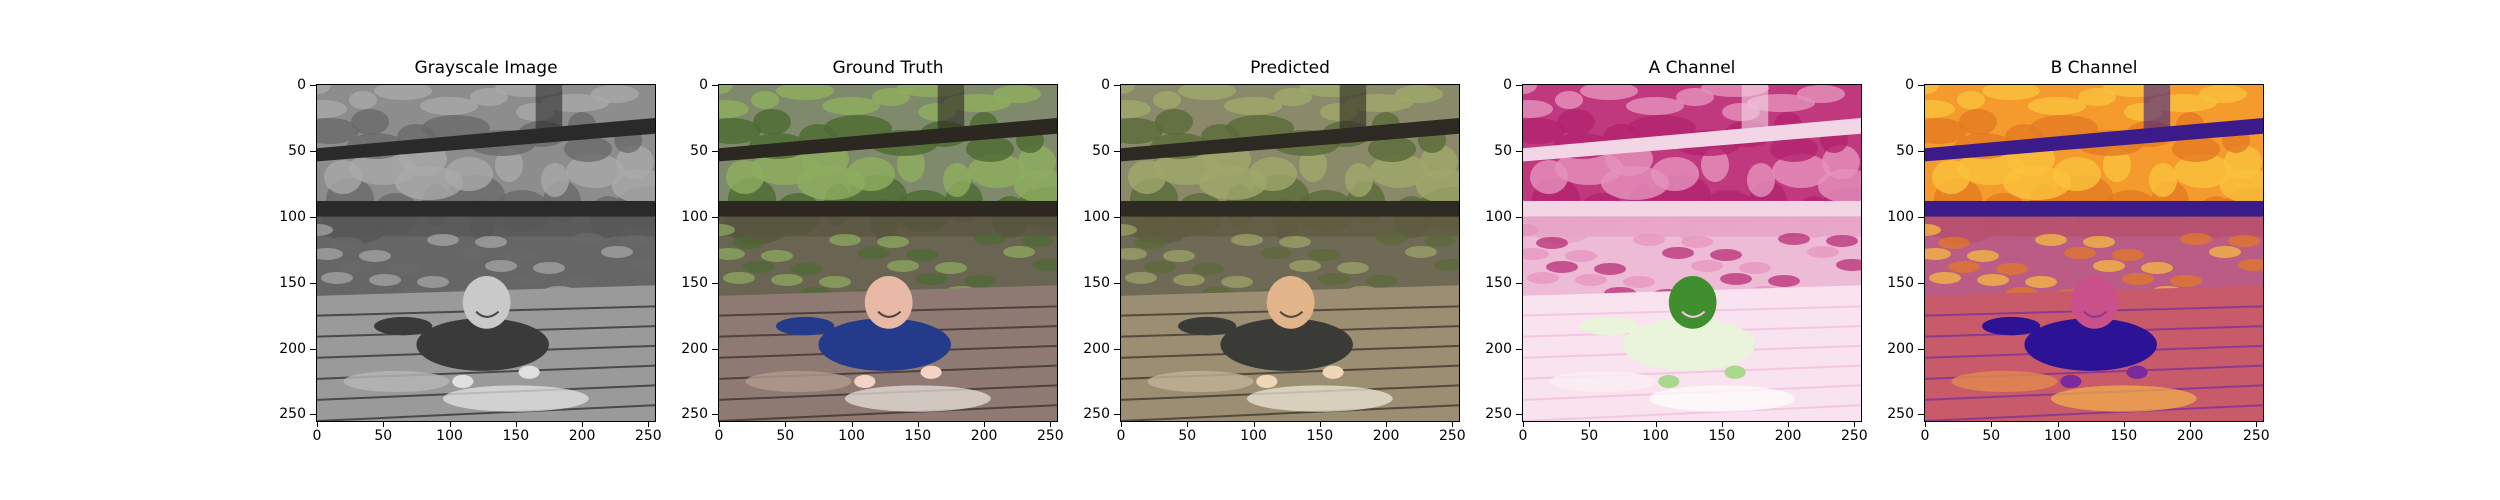 The width and height of the screenshot is (2500, 500). Describe the element at coordinates (403, 326) in the screenshot. I see `baby-leg` at that location.